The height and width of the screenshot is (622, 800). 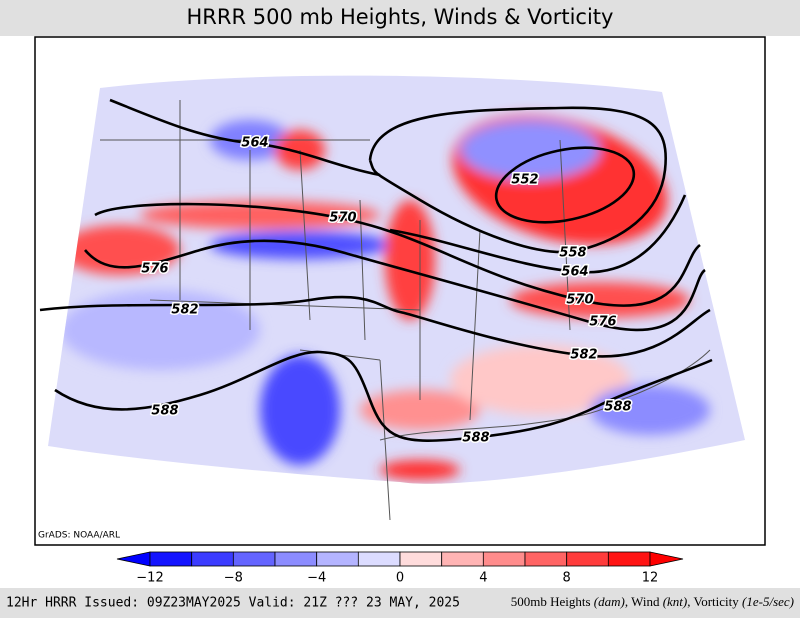 I want to click on footer-bar, so click(x=400, y=603).